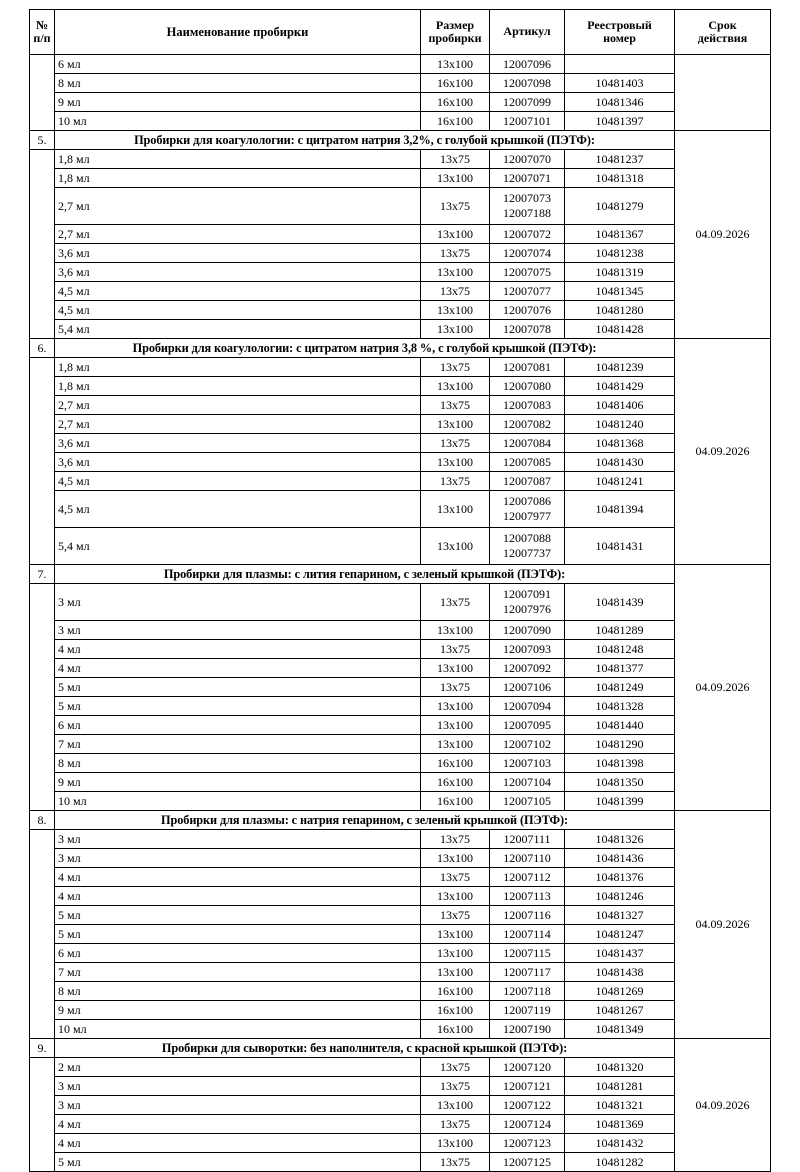 The height and width of the screenshot is (1172, 800). Describe the element at coordinates (527, 83) in the screenshot. I see `cell-article: 12007098` at that location.